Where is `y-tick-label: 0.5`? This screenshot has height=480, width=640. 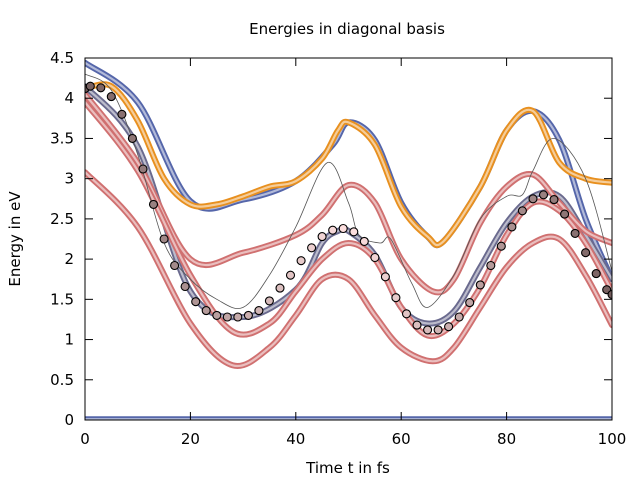
y-tick-label: 0.5 is located at coordinates (62, 380).